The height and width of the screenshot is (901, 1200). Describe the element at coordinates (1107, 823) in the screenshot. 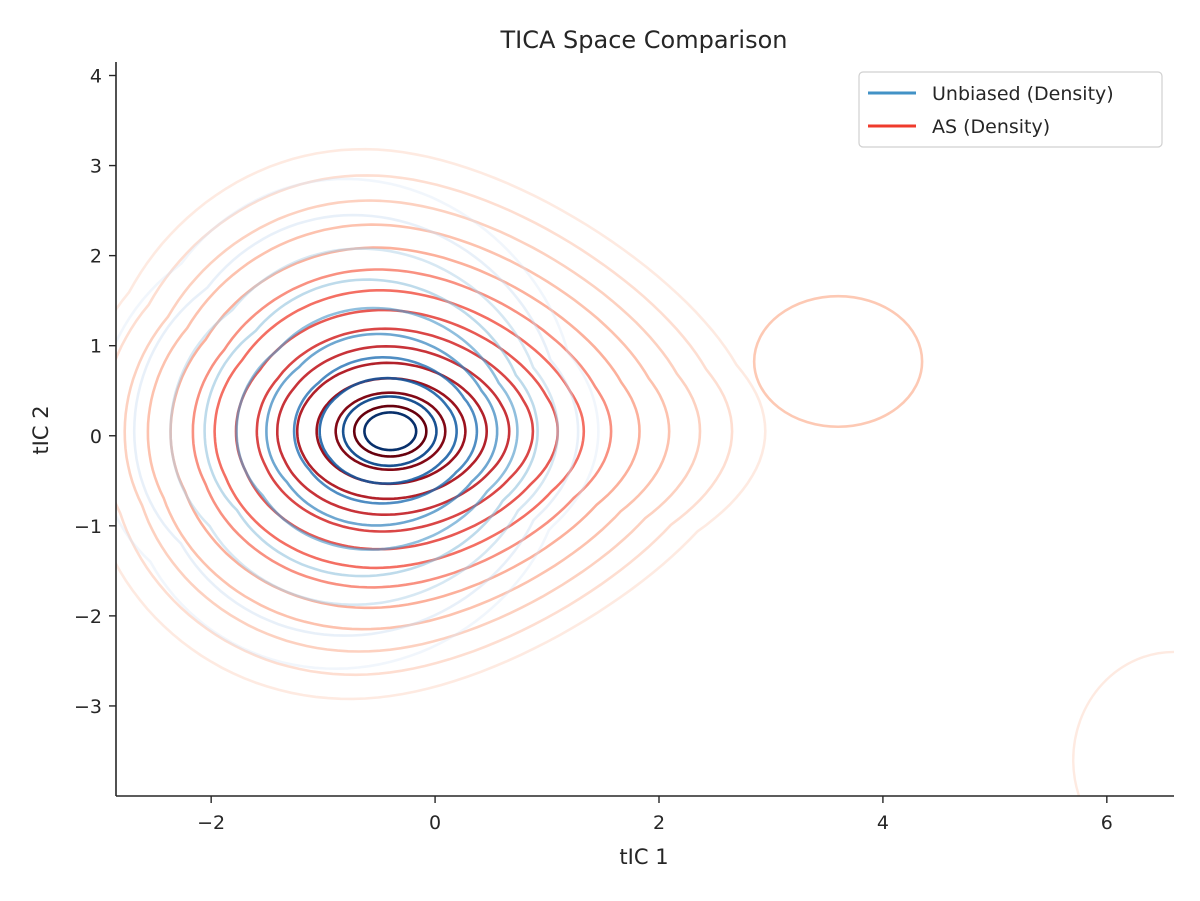

I see `x-tick-label: 6` at that location.